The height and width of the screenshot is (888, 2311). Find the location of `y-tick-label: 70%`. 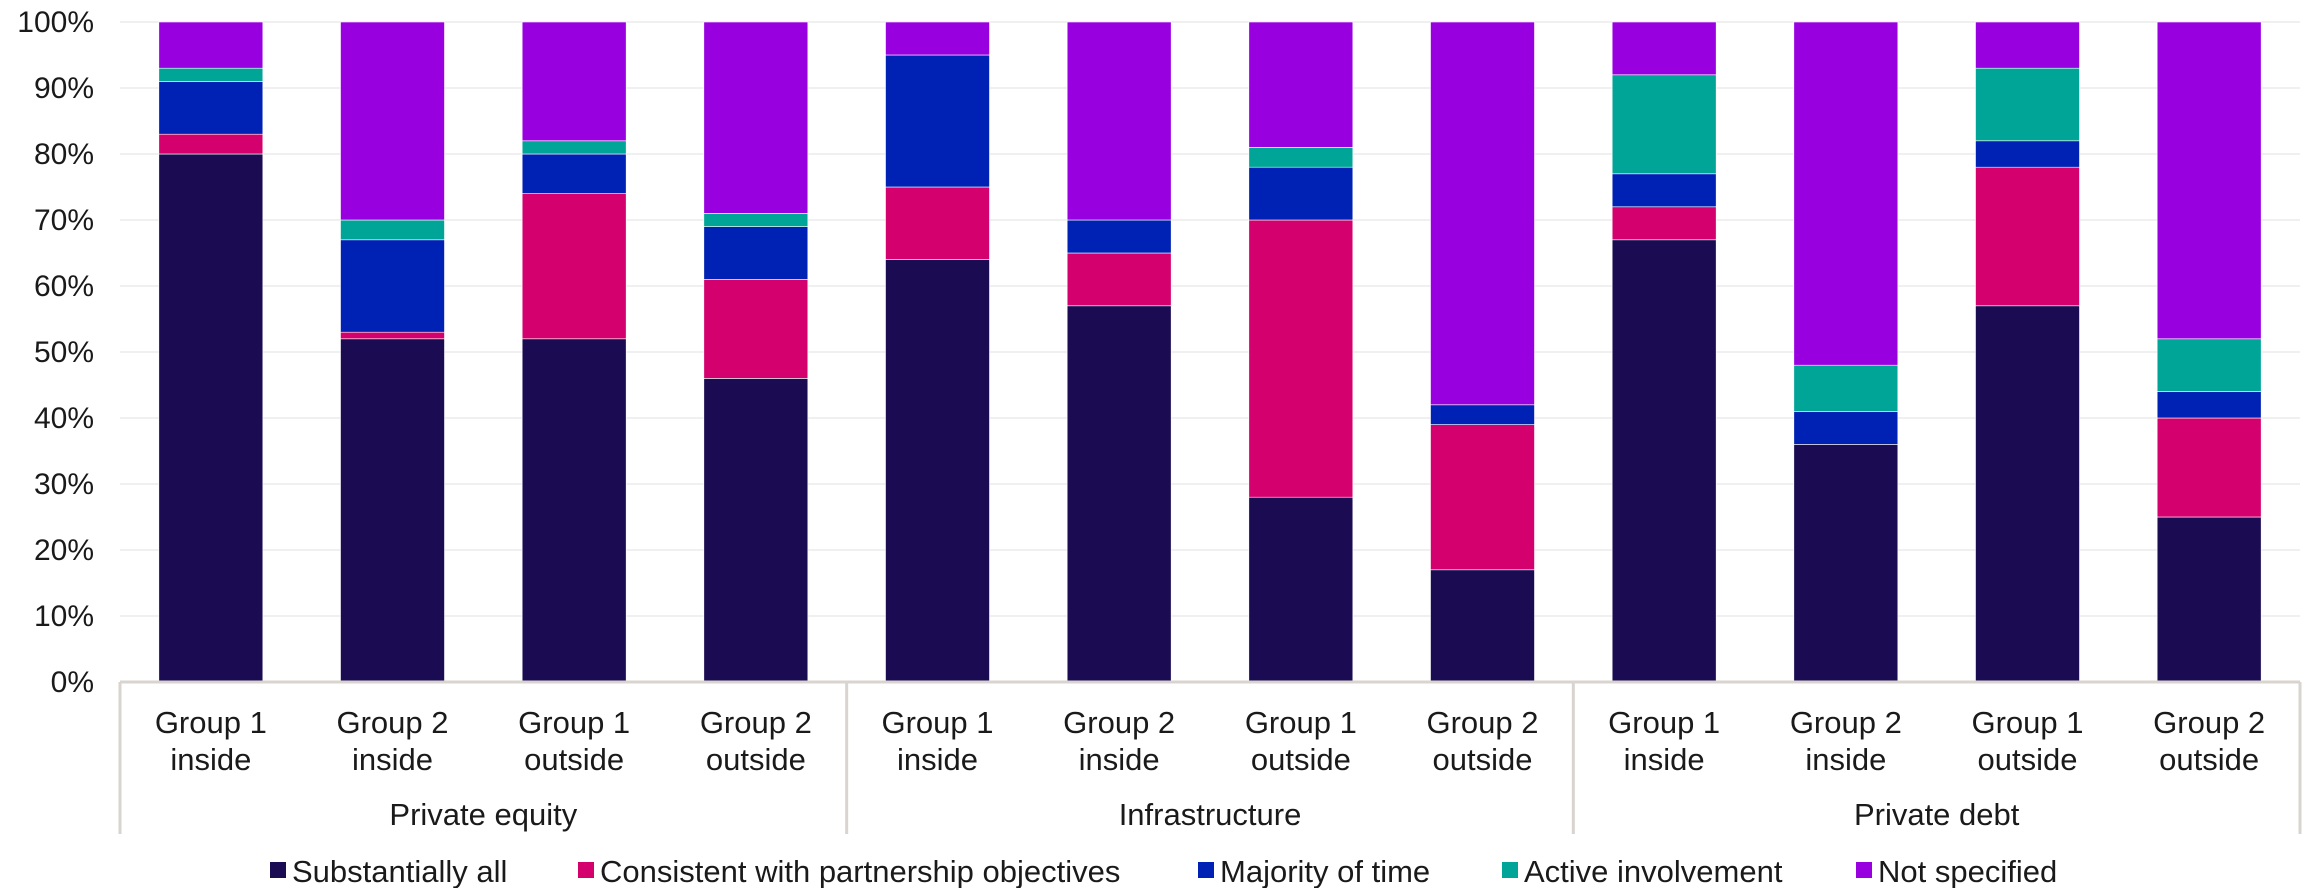

y-tick-label: 70% is located at coordinates (64, 220).